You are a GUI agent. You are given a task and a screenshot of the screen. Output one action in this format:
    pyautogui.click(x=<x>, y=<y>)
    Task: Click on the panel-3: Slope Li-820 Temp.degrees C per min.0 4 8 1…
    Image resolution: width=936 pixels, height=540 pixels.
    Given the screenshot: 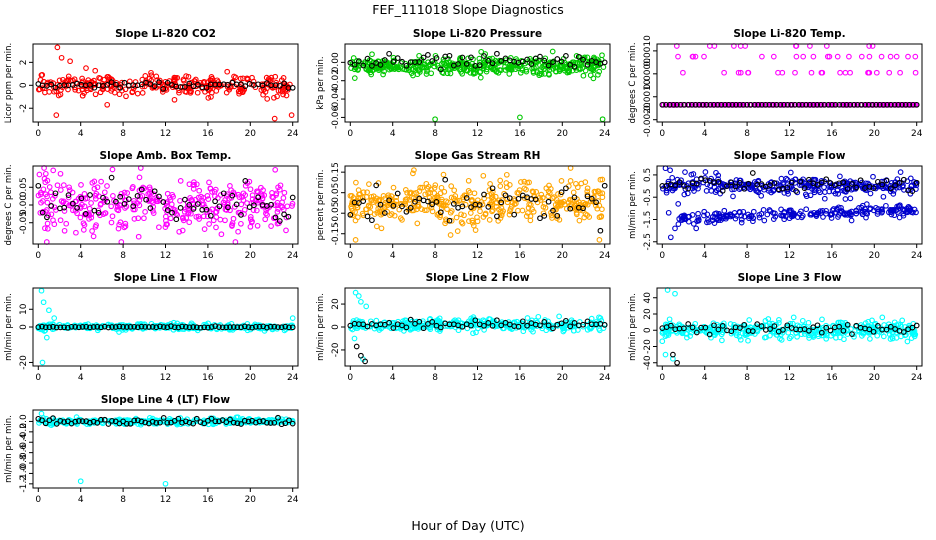 What is the action you would take?
    pyautogui.click(x=775, y=83)
    